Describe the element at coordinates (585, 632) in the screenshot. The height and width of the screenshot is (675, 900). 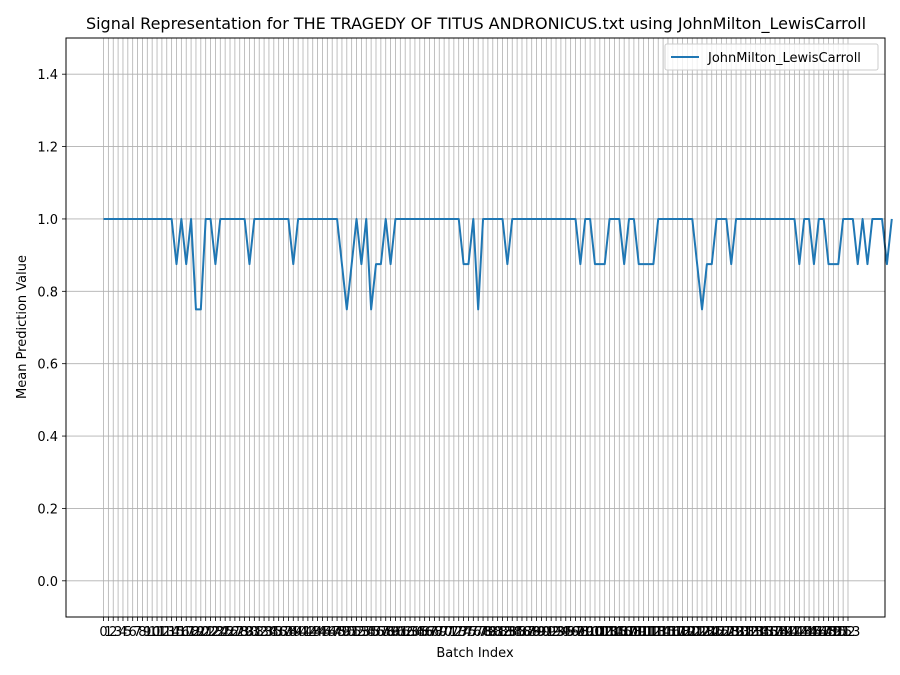
I see `x-tick-label: 99` at that location.